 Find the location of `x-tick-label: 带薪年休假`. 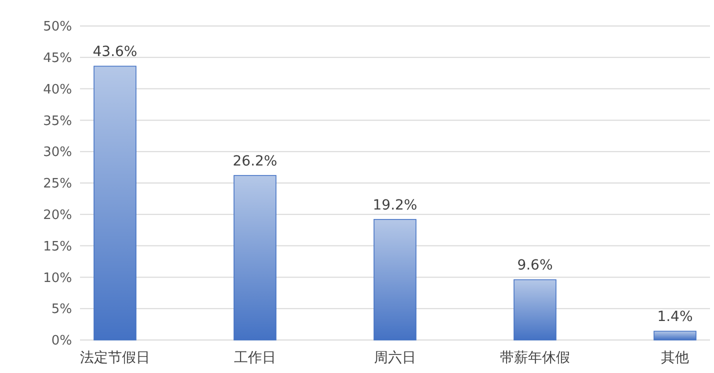

x-tick-label: 带薪年休假 is located at coordinates (535, 358).